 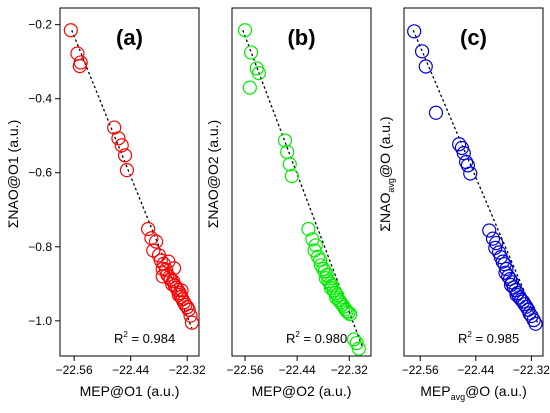 I want to click on y-axis-label: ΣNAOavg@O (a.u.), so click(x=386, y=173).